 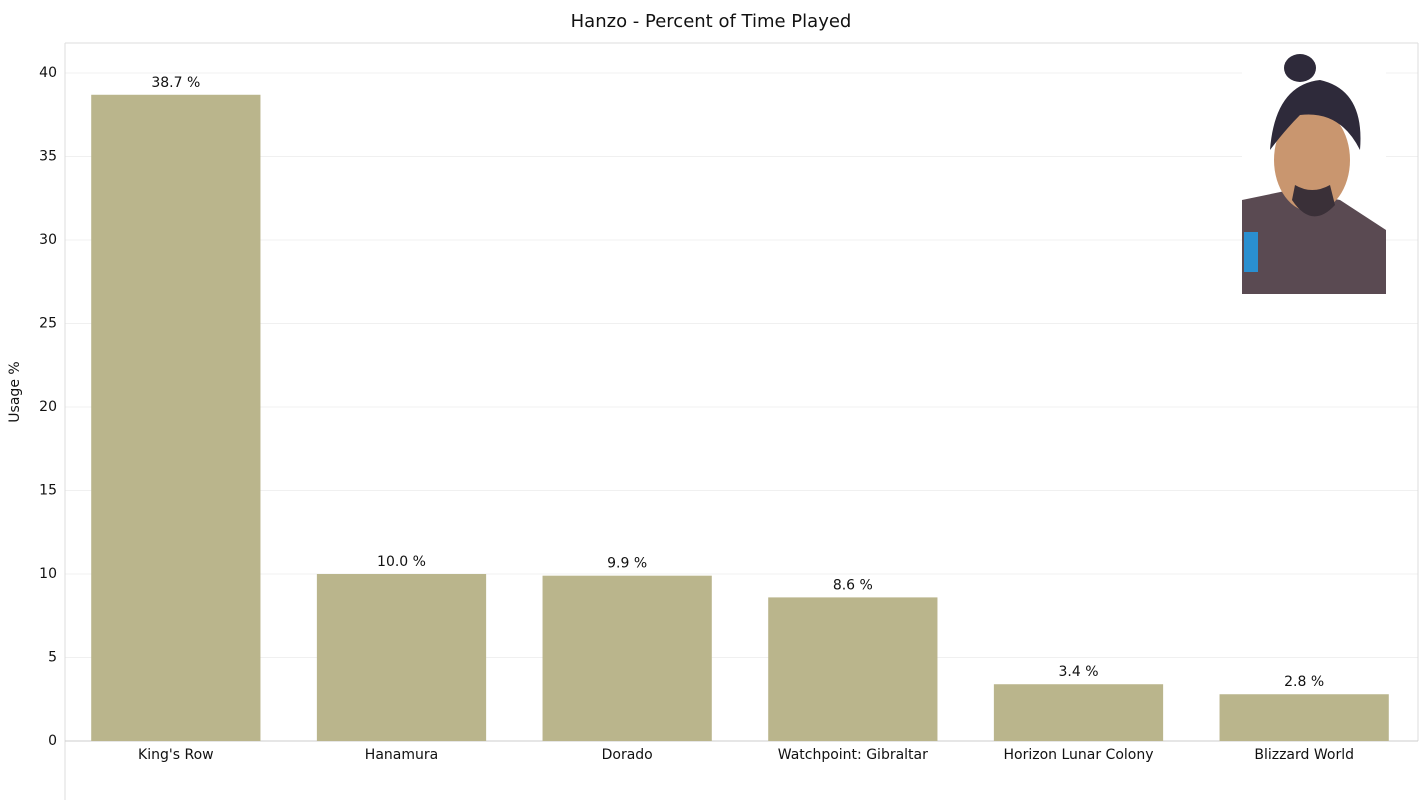 I want to click on y-tick-label: 10, so click(x=48, y=574).